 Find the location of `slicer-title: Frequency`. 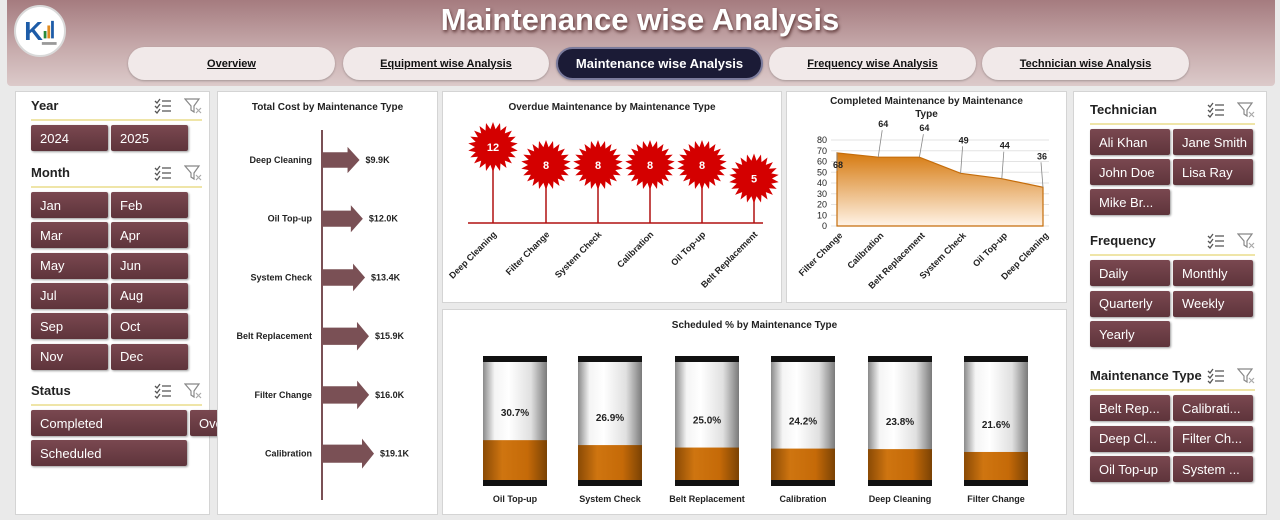

slicer-title: Frequency is located at coordinates (1123, 240).